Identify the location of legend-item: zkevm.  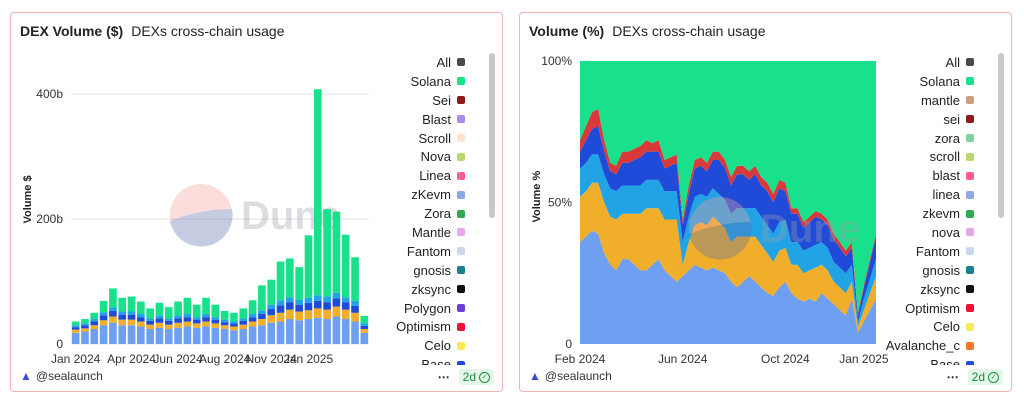
(919, 213).